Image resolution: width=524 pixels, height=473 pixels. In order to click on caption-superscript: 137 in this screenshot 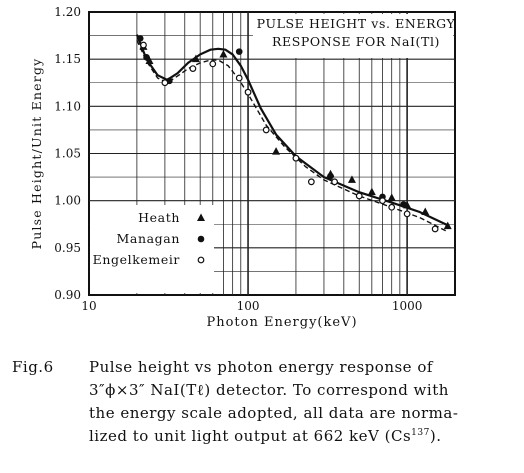, I will do `click(420, 433)`.